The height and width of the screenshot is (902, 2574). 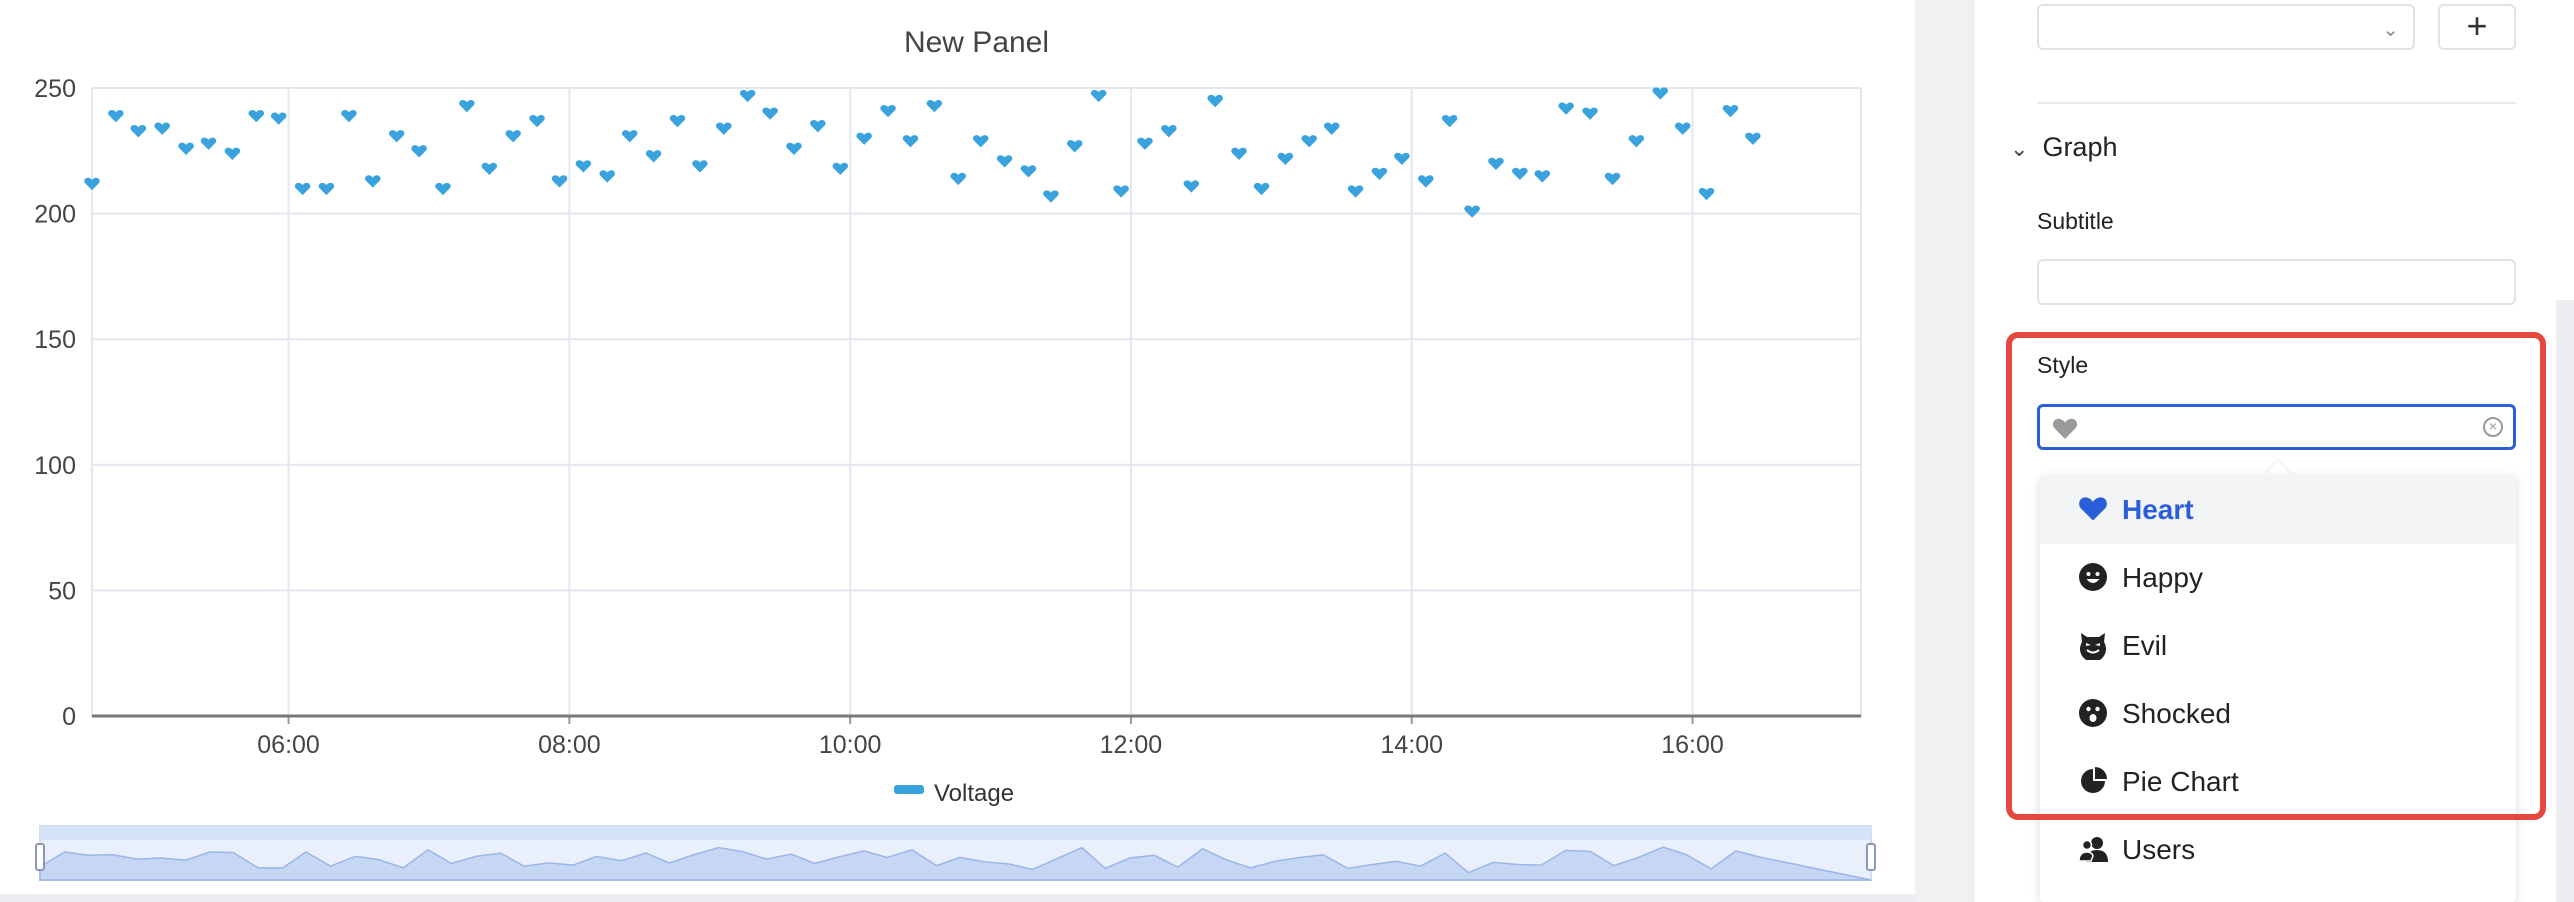 What do you see at coordinates (2278, 850) in the screenshot?
I see `option-users: Users` at bounding box center [2278, 850].